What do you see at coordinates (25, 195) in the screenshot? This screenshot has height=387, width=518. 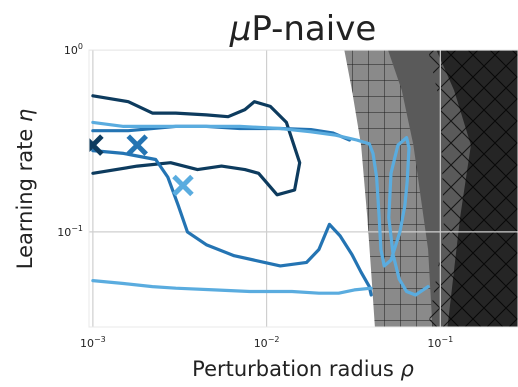 I see `y-axis-label-text: Learning rate` at bounding box center [25, 195].